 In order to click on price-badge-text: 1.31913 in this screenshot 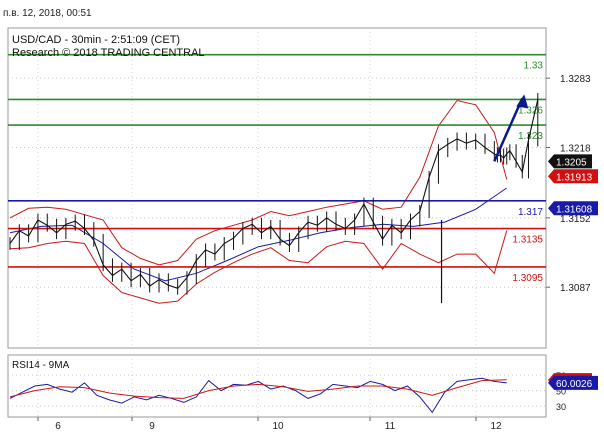, I will do `click(574, 177)`.